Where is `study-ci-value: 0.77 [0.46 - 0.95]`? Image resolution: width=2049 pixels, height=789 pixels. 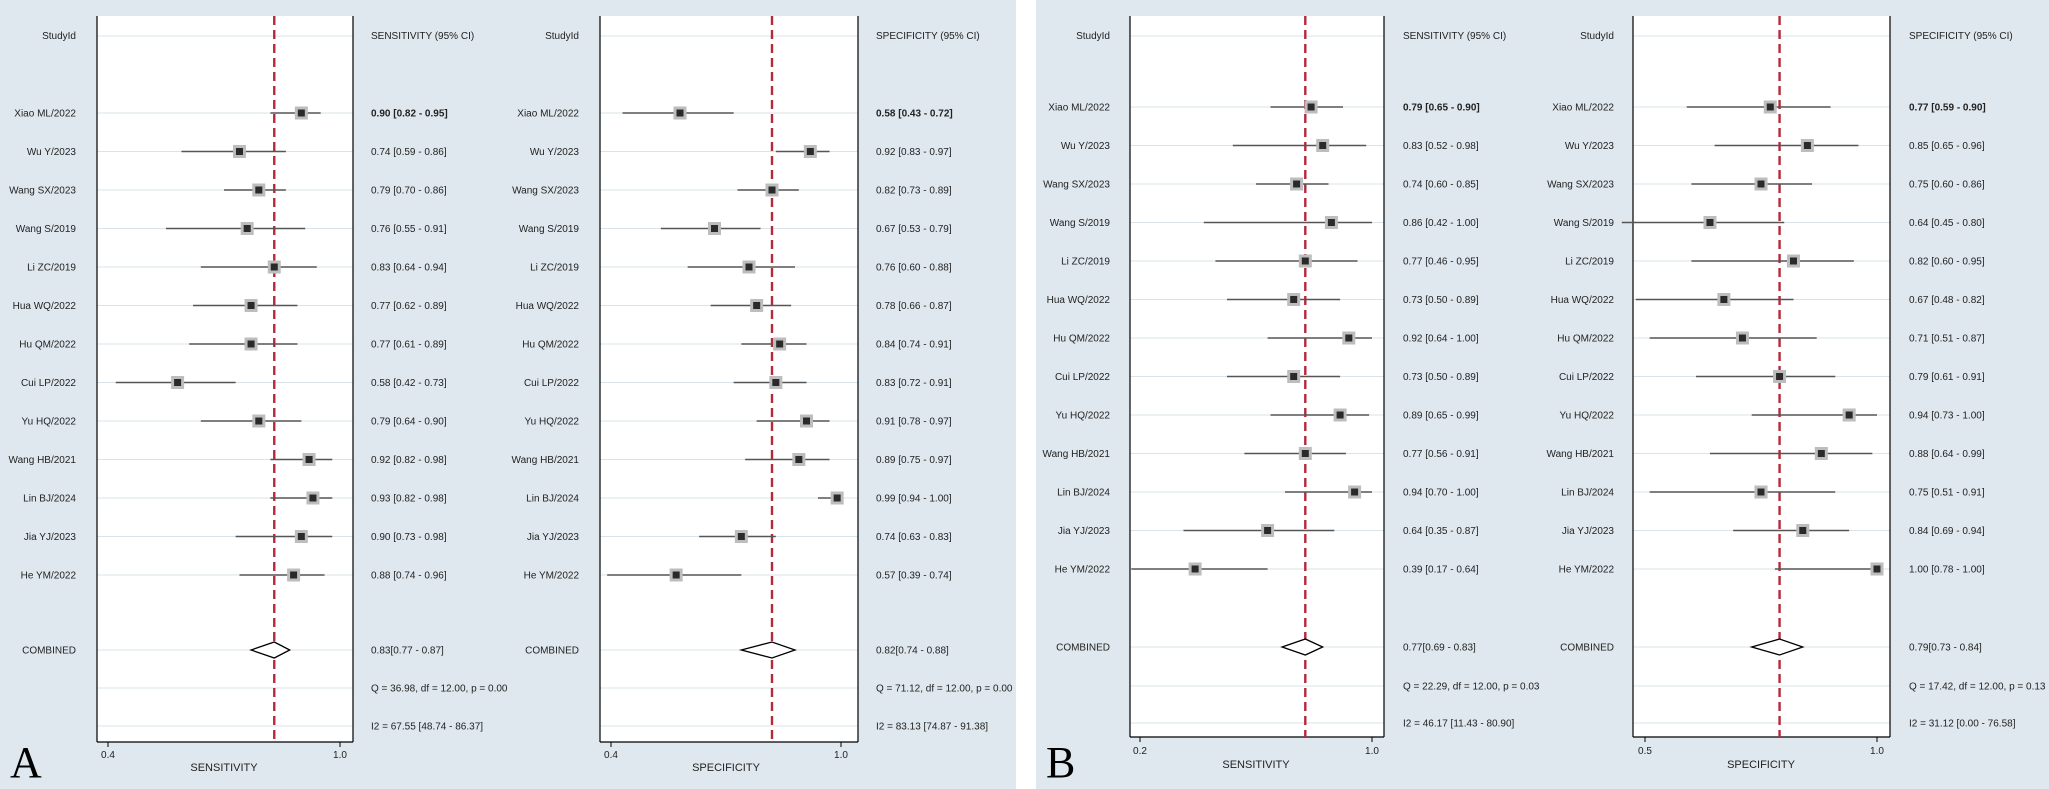
study-ci-value: 0.77 [0.46 - 0.95] is located at coordinates (1441, 262).